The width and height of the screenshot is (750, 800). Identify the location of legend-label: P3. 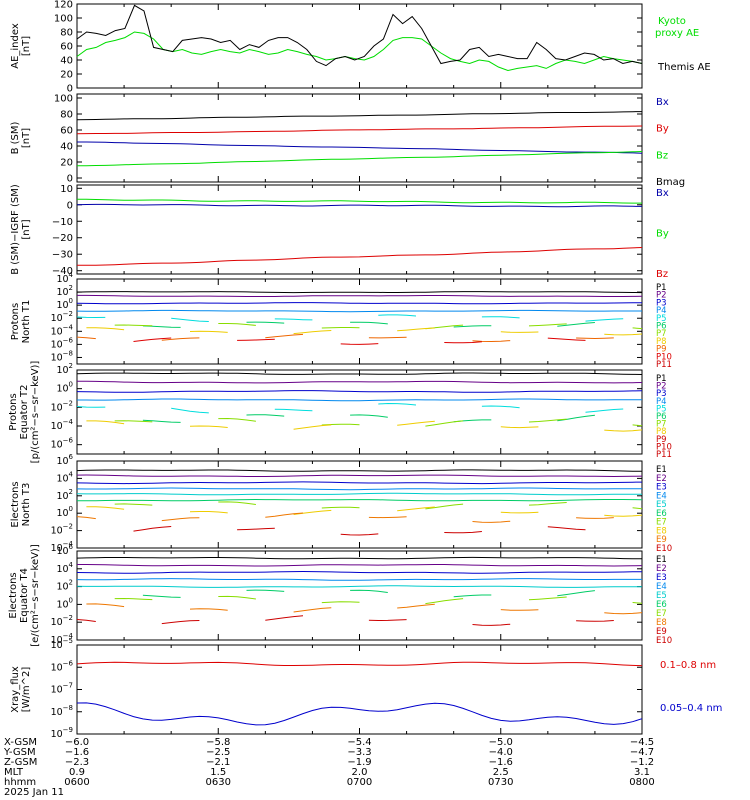
(661, 303).